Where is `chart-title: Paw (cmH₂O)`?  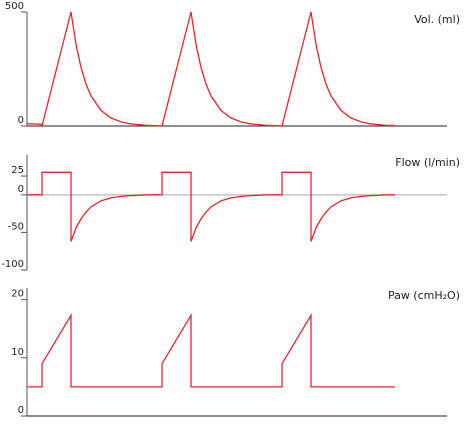 chart-title: Paw (cmH₂O) is located at coordinates (424, 295).